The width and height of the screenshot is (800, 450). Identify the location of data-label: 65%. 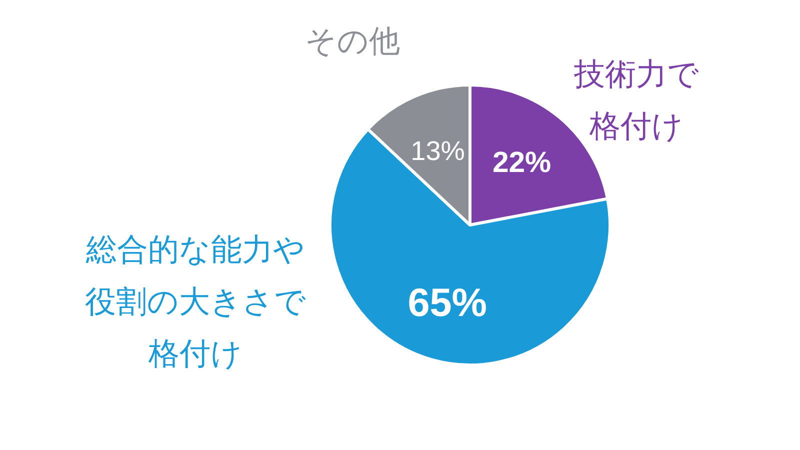
(447, 302).